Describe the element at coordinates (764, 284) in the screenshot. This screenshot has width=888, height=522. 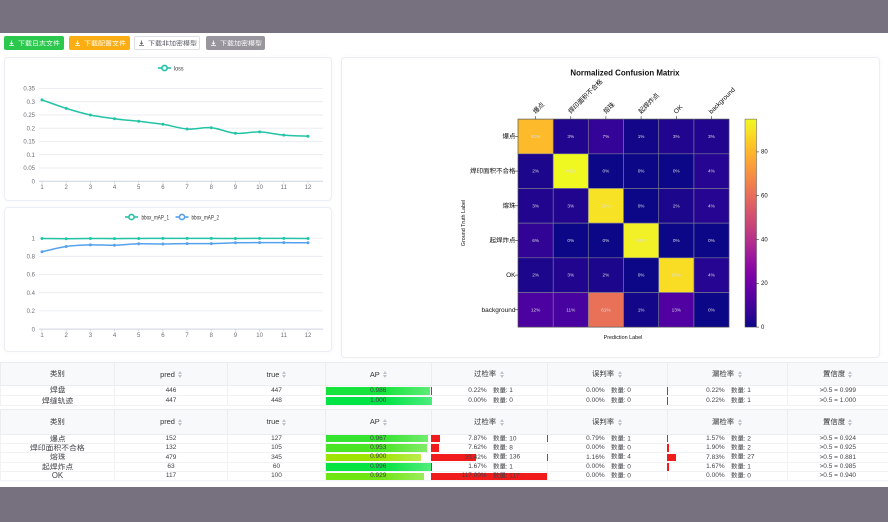
I see `svg-text: 20` at that location.